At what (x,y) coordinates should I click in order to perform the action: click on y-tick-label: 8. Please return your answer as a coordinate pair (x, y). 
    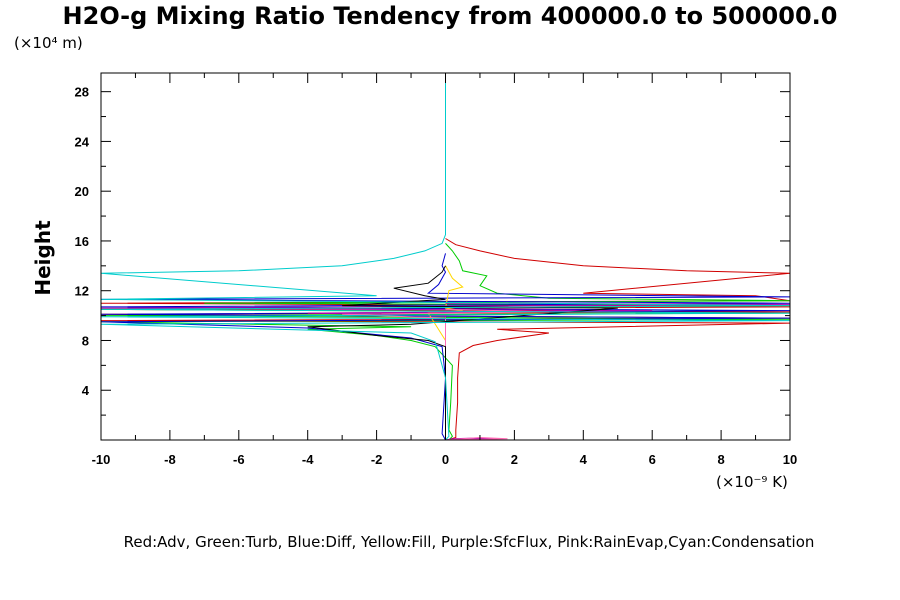
    Looking at the image, I should click on (85, 340).